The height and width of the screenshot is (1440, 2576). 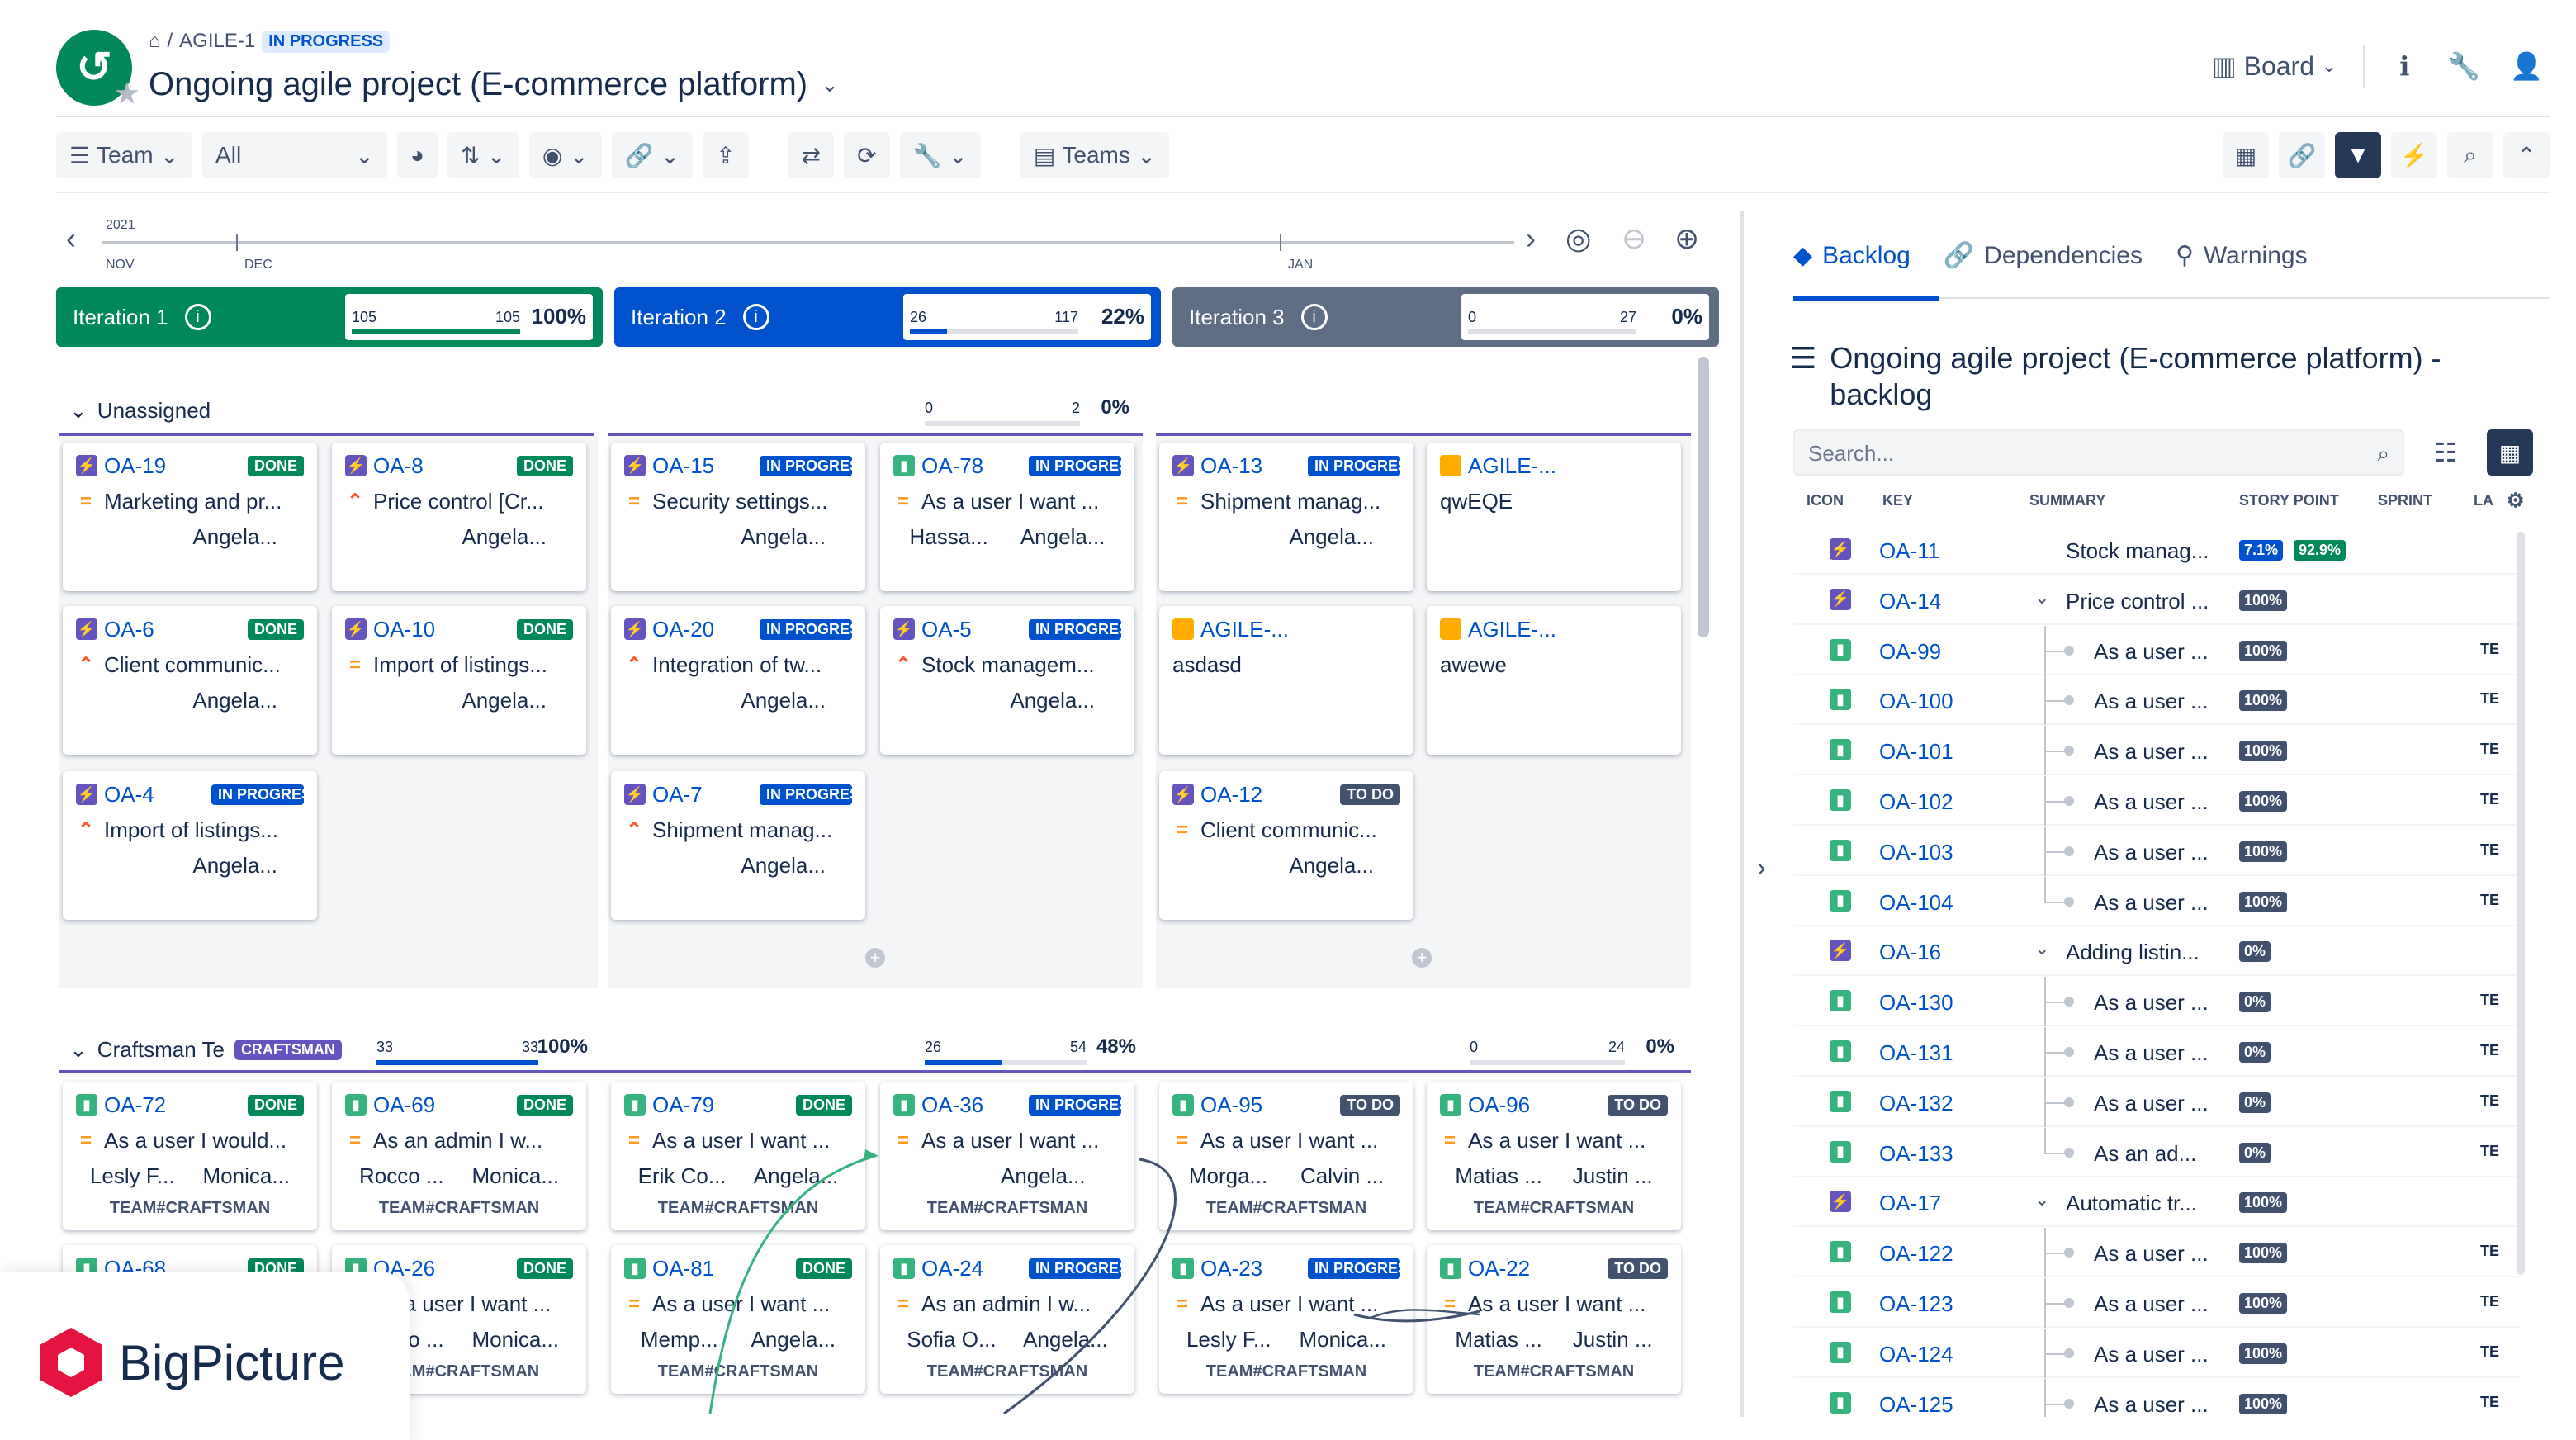 What do you see at coordinates (483, 155) in the screenshot?
I see `sort-button: ⇅ ⌄` at bounding box center [483, 155].